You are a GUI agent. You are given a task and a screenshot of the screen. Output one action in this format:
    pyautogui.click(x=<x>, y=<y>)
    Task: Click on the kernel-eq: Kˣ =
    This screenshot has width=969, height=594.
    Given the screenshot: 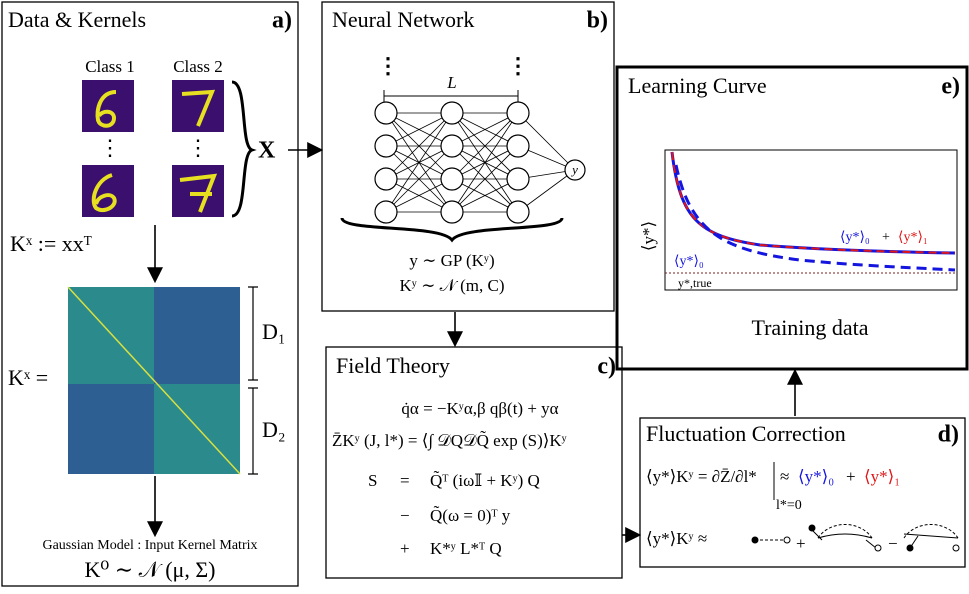 What is the action you would take?
    pyautogui.click(x=28, y=377)
    